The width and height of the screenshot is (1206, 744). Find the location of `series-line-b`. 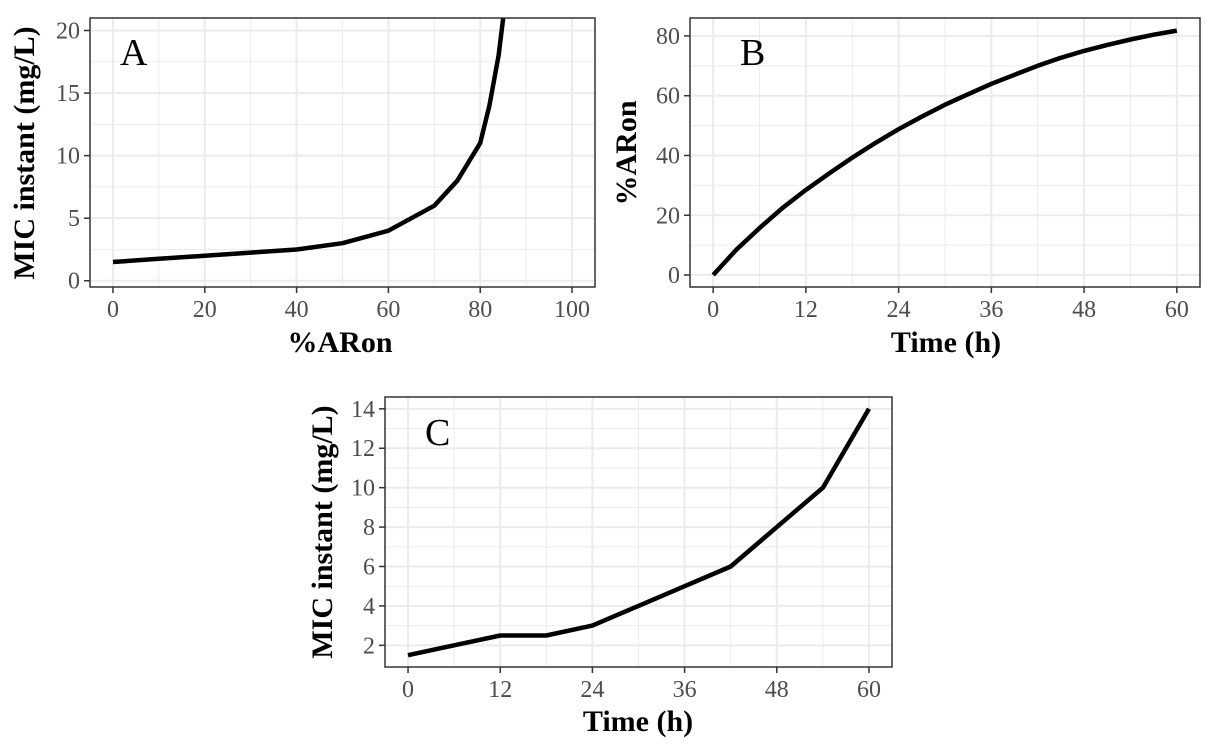

series-line-b is located at coordinates (944, 152).